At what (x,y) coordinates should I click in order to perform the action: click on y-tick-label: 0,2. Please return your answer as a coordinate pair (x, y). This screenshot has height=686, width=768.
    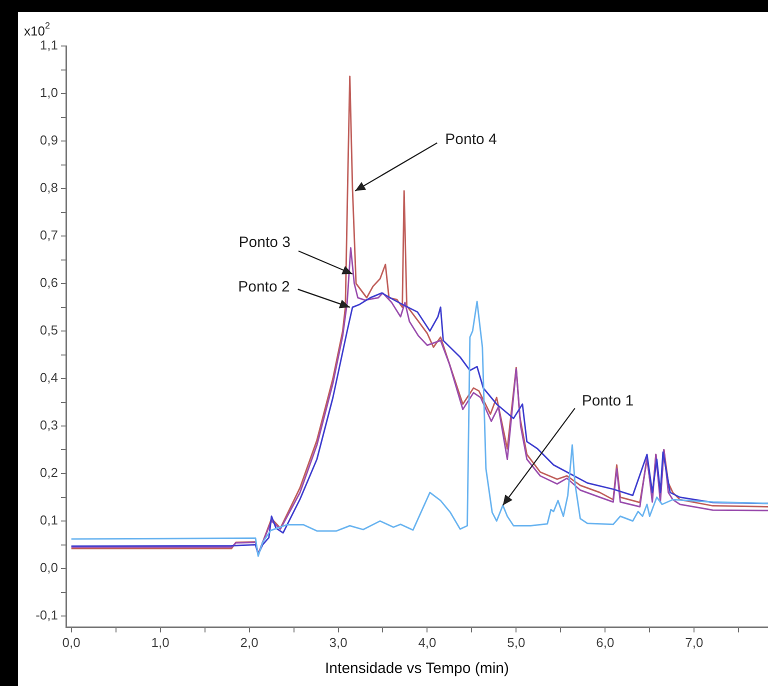
    Looking at the image, I should click on (49, 472).